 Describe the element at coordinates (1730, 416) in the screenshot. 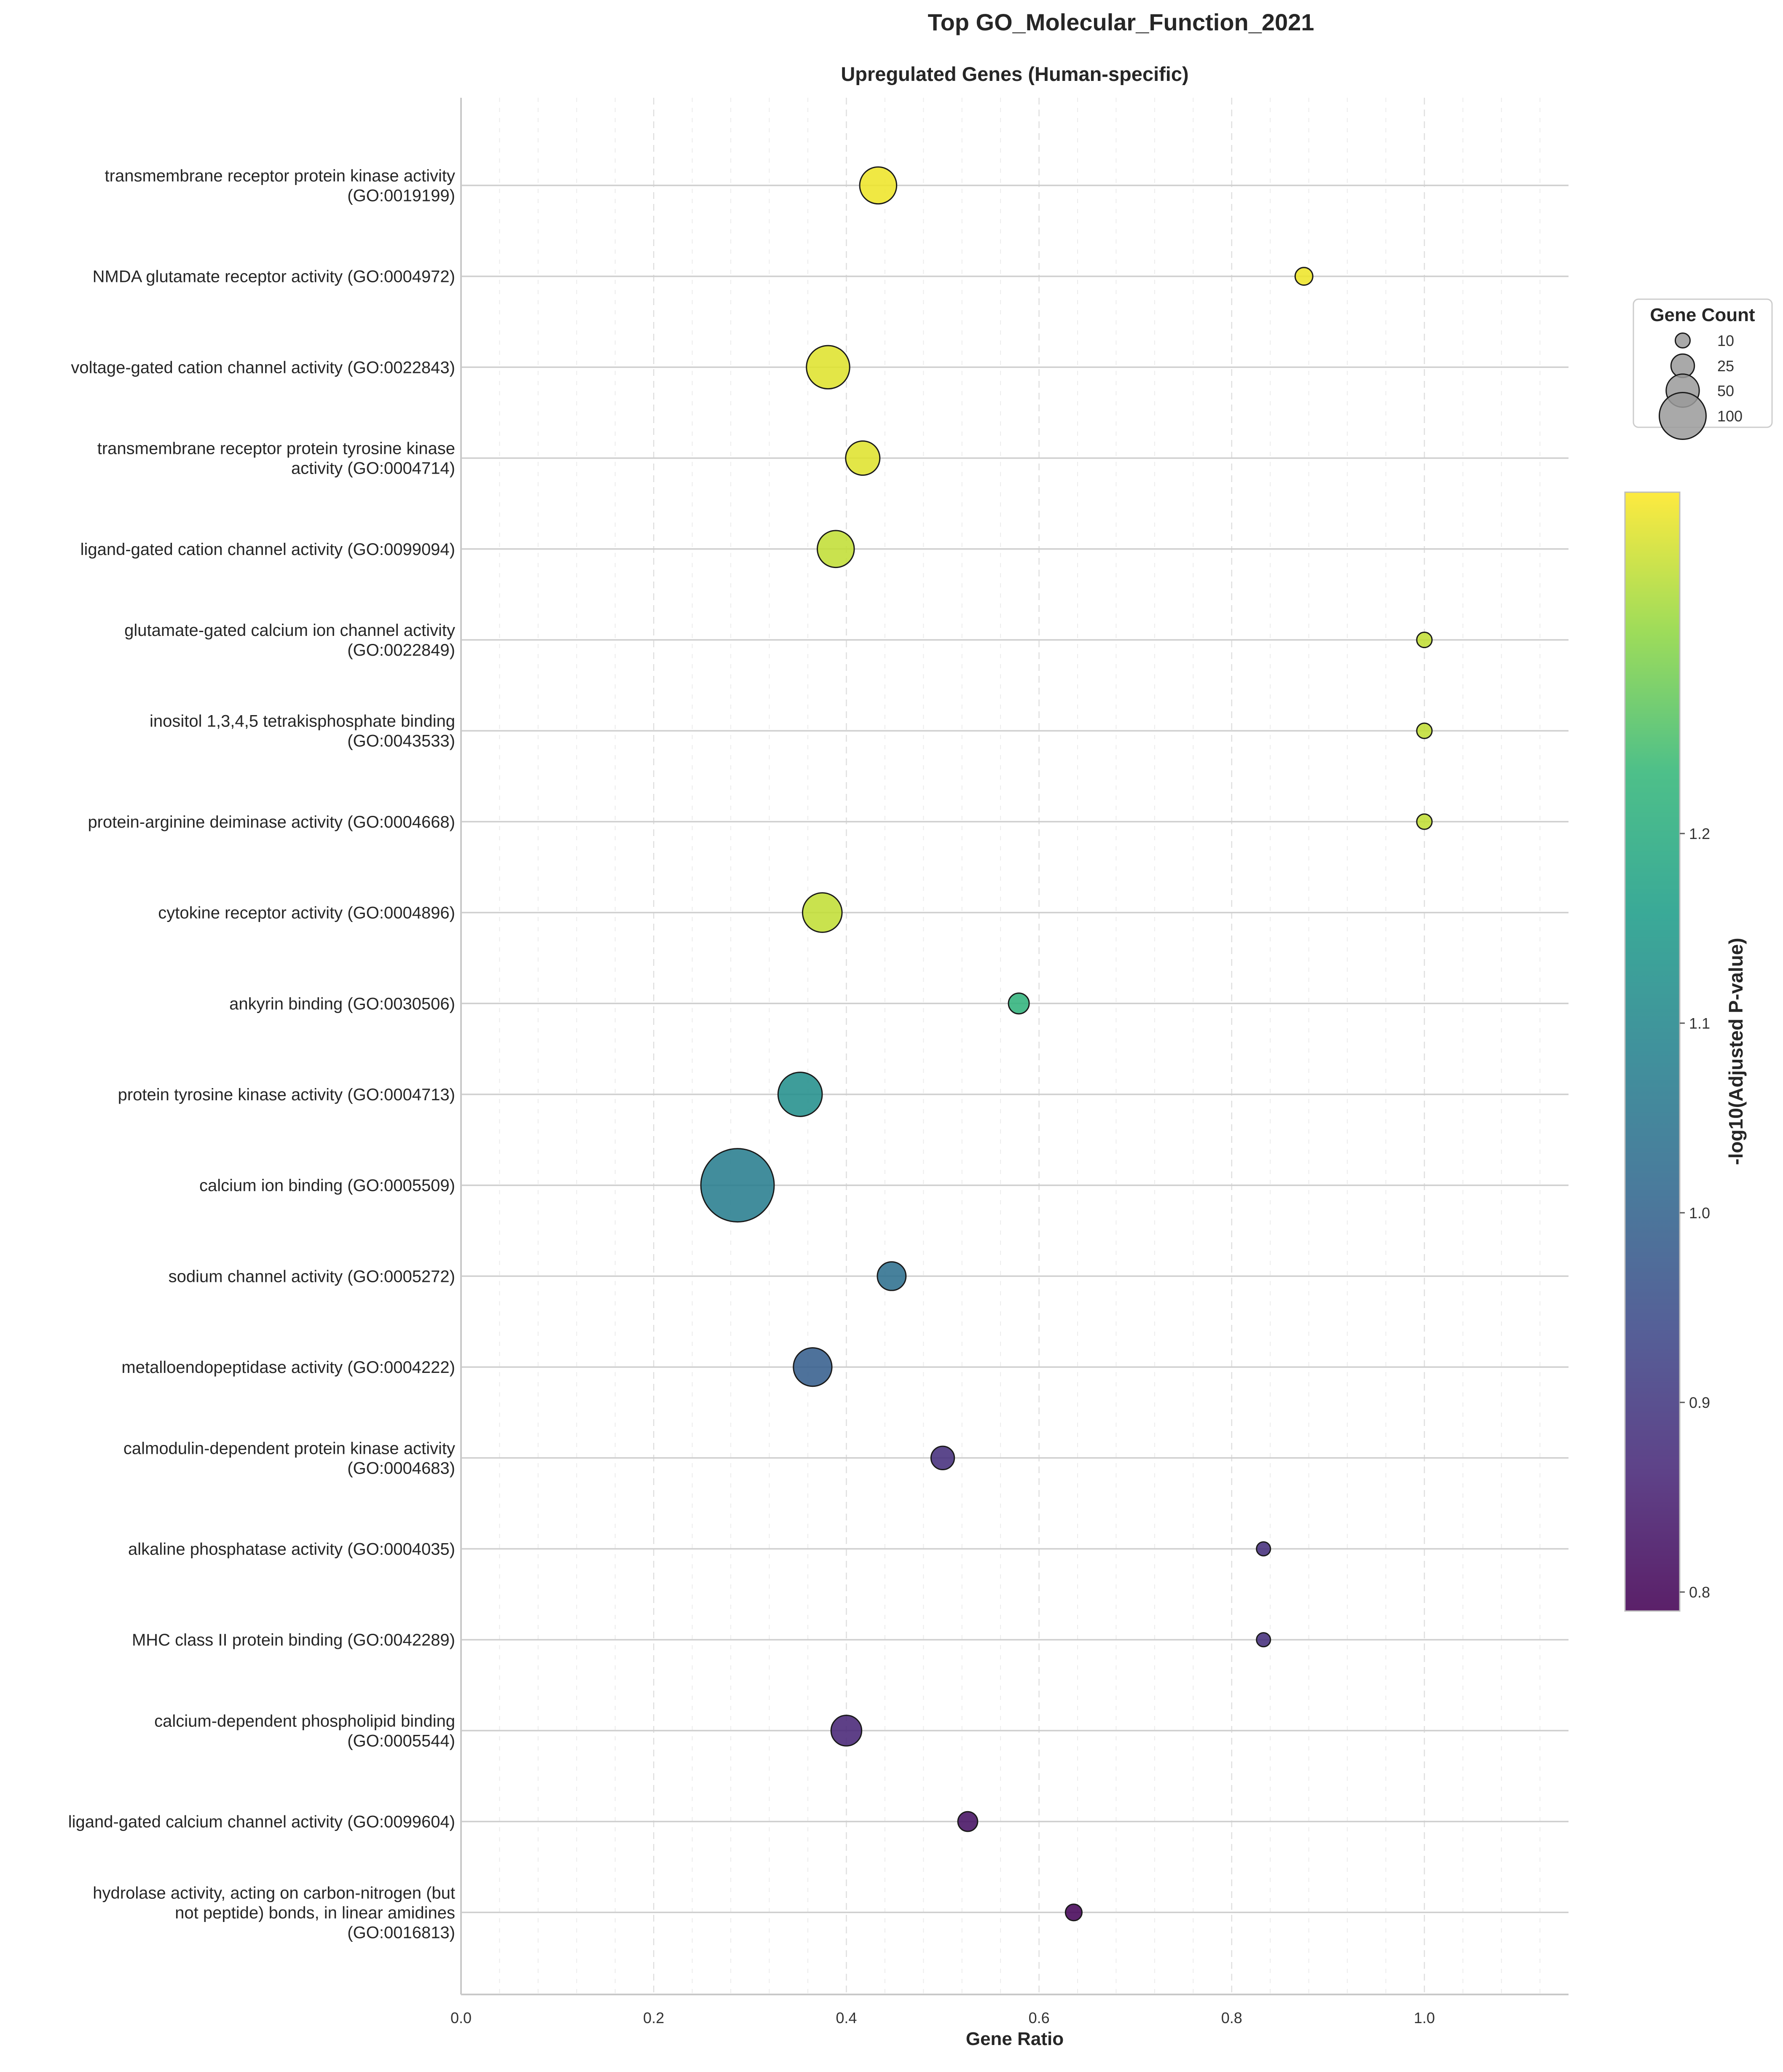

I see `size-legend-label: 100` at that location.